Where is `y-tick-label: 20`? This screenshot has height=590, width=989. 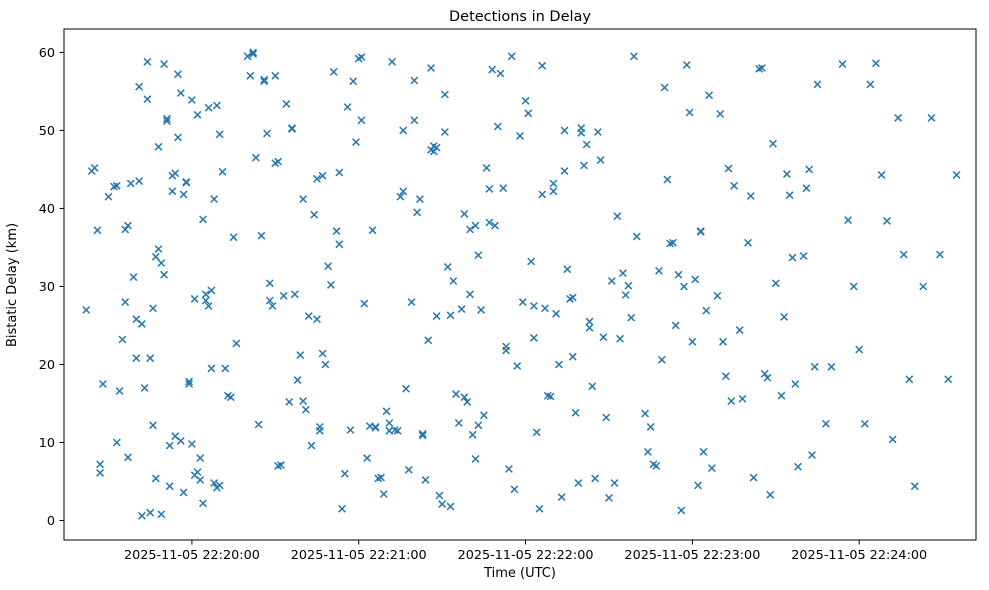
y-tick-label: 20 is located at coordinates (47, 365).